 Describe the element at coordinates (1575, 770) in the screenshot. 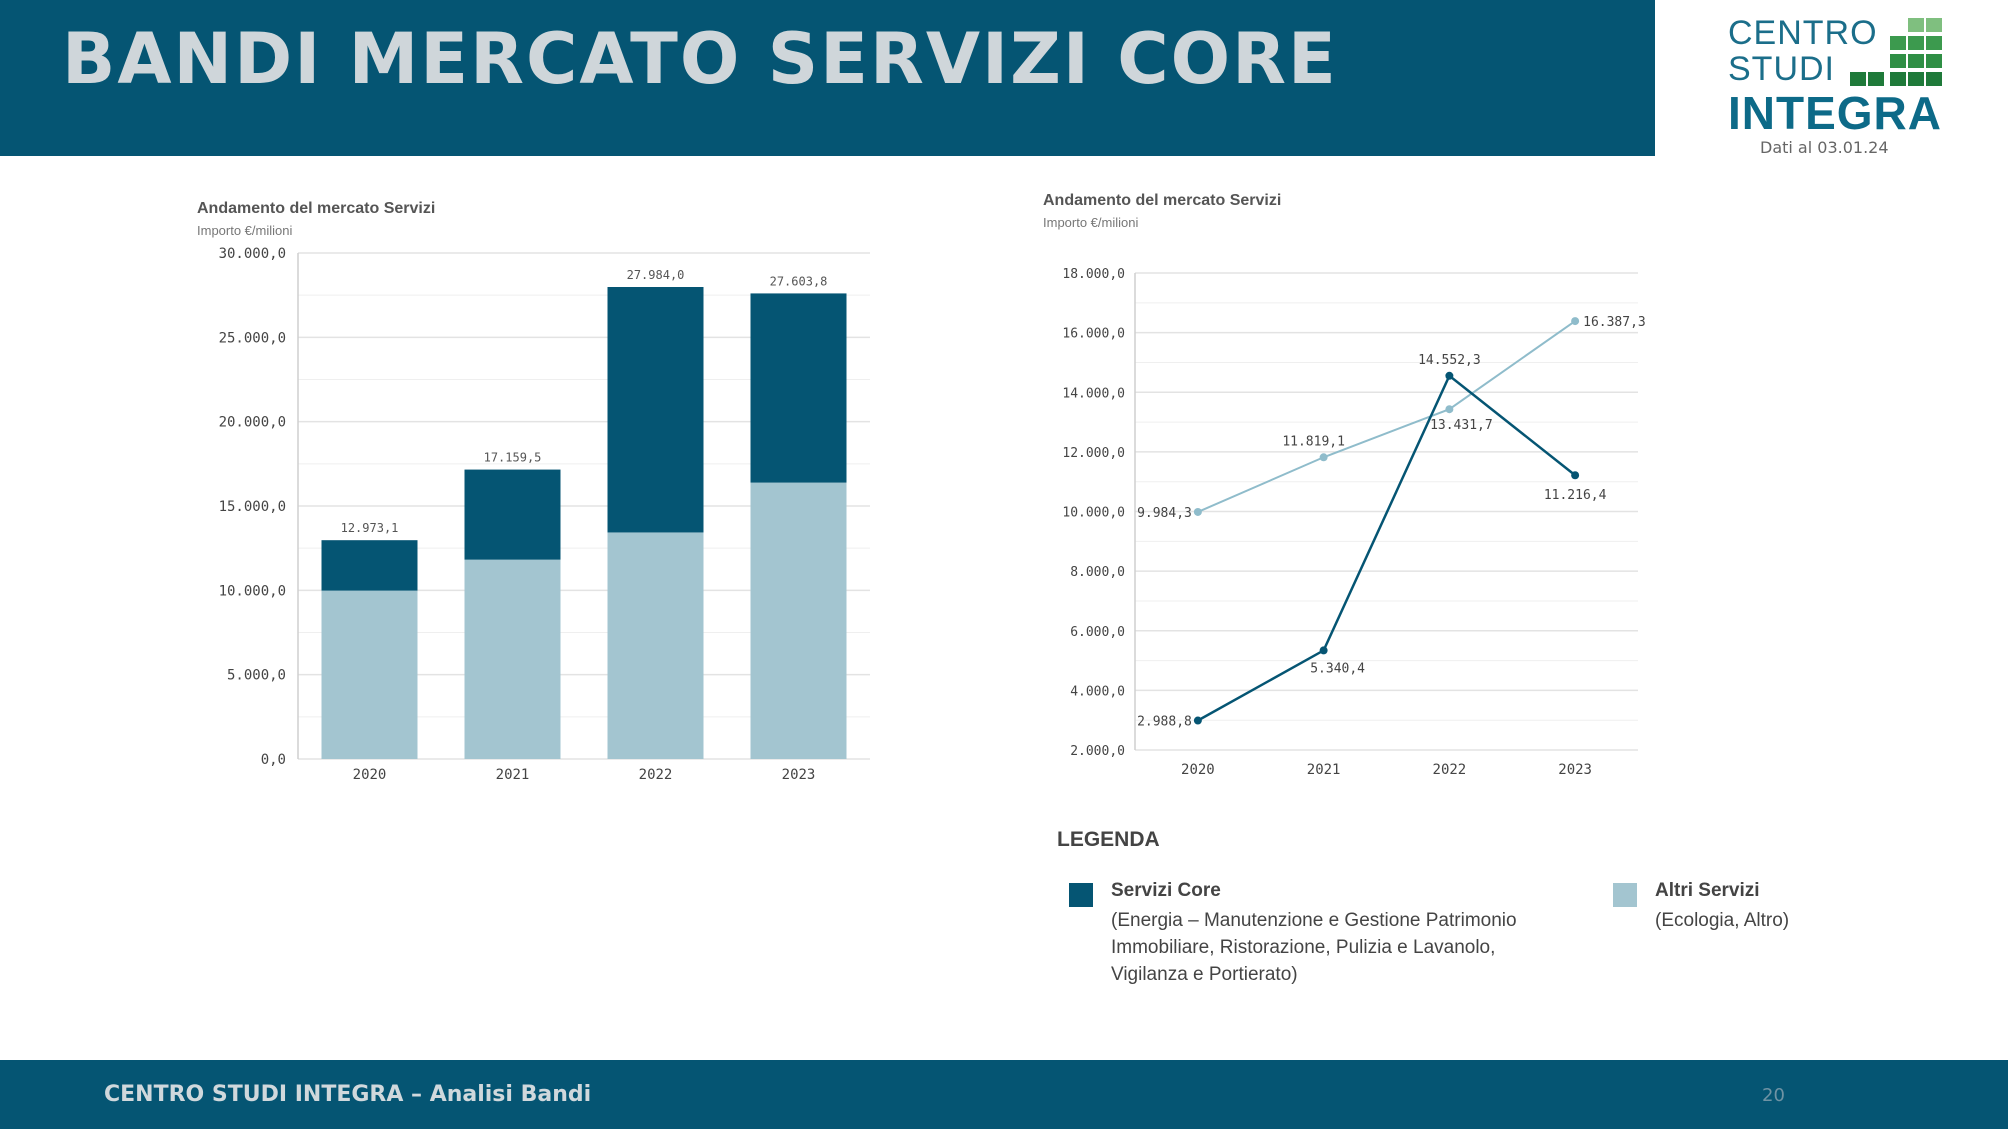

I see `line-xtick-label: 2023` at that location.